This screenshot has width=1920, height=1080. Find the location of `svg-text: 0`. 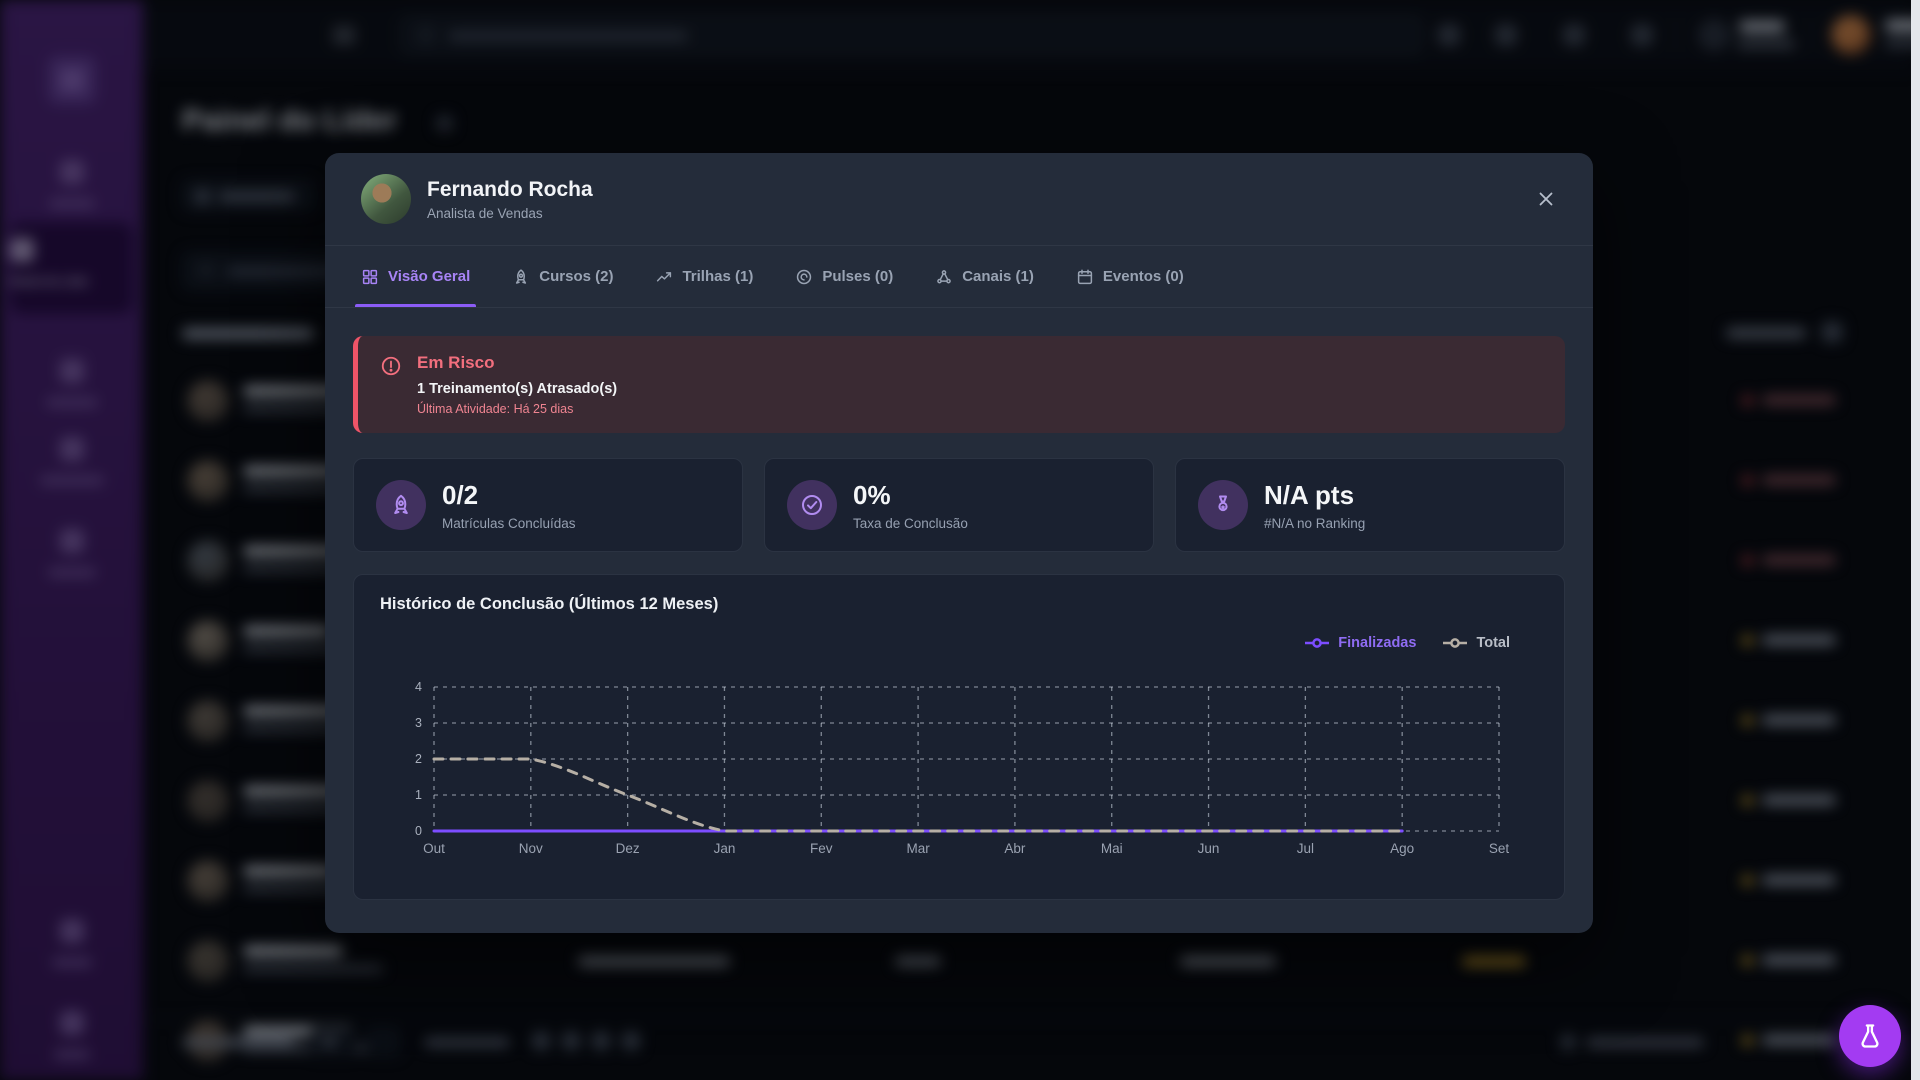

svg-text: 0 is located at coordinates (418, 831).